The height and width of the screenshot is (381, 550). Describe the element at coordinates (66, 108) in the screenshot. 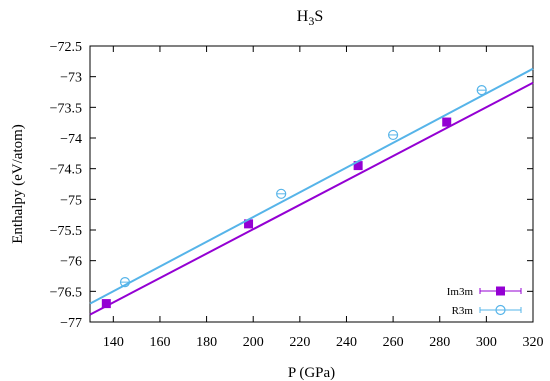

I see `y-tick-label: −73.5` at that location.